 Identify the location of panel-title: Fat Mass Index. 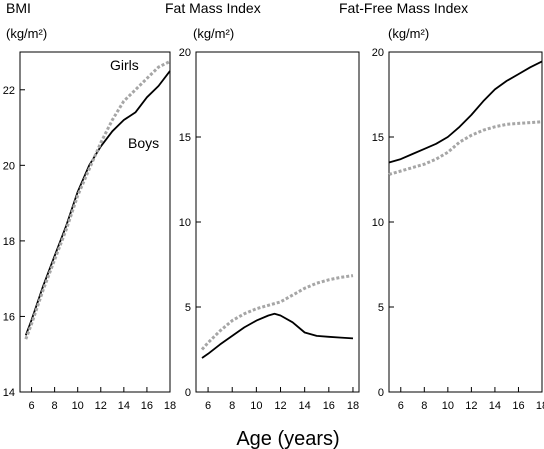
(213, 8).